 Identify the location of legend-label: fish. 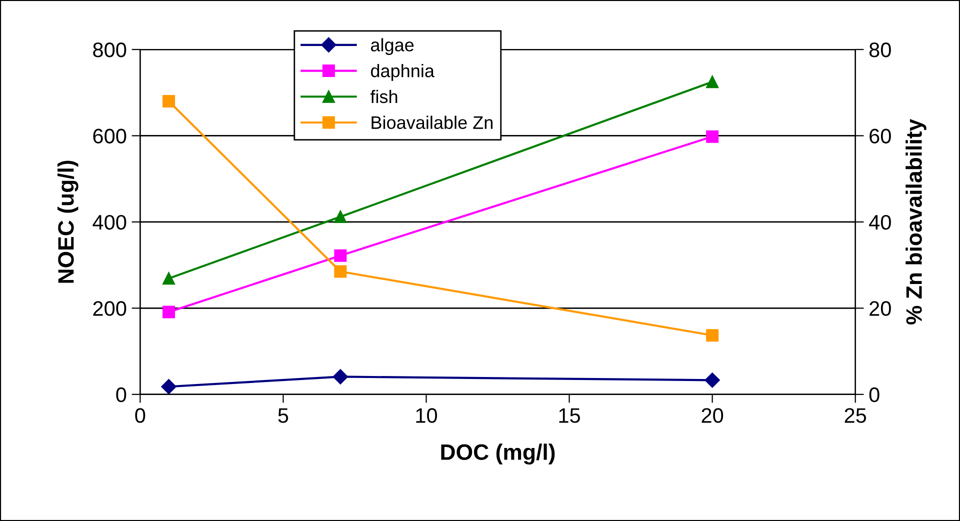
(384, 97).